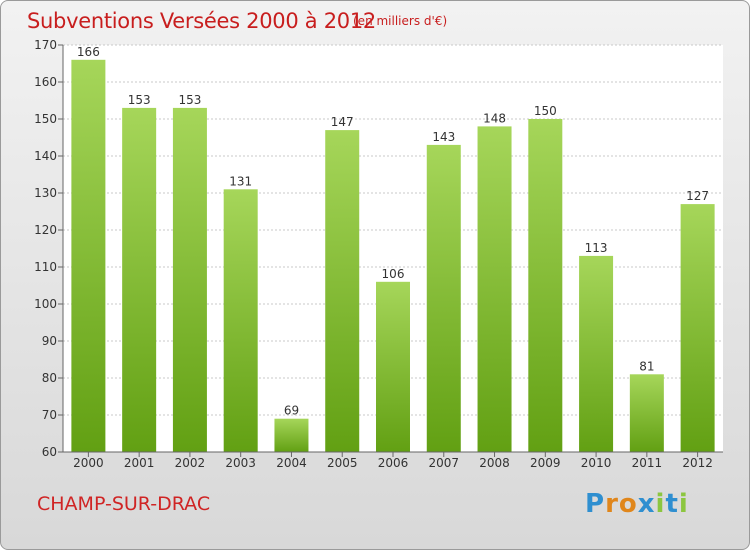 This screenshot has height=550, width=750. What do you see at coordinates (545, 111) in the screenshot?
I see `data-label: 150` at bounding box center [545, 111].